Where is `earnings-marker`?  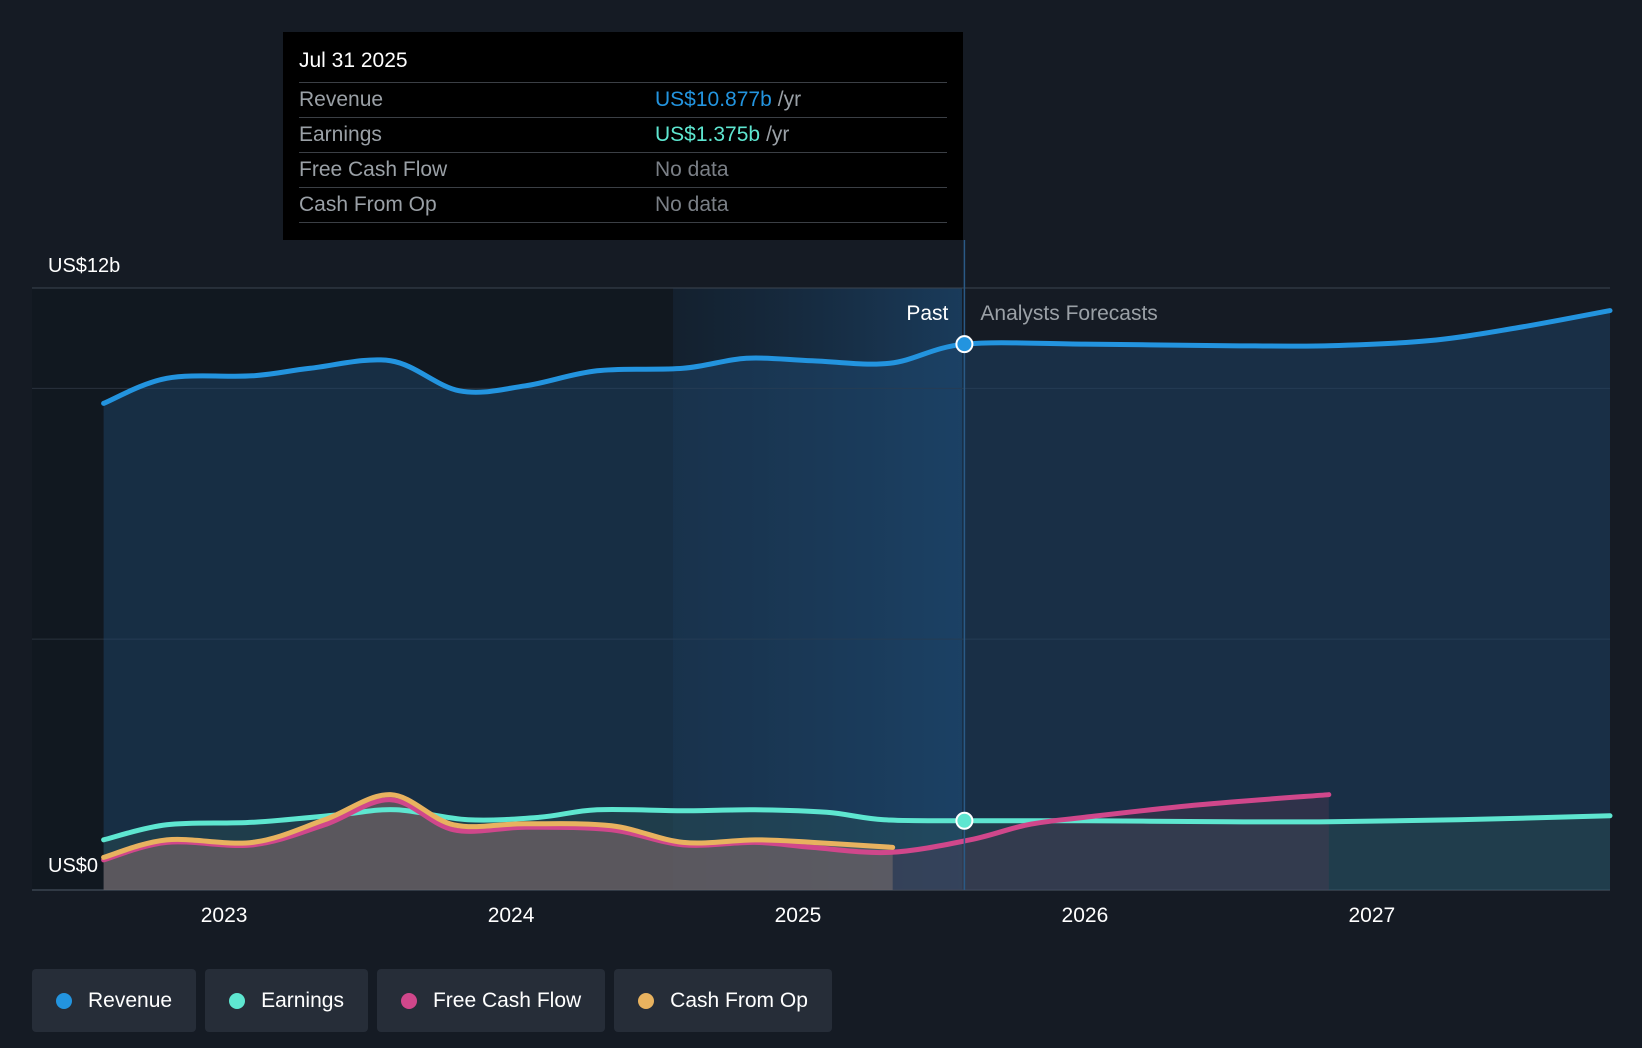
earnings-marker is located at coordinates (964, 820).